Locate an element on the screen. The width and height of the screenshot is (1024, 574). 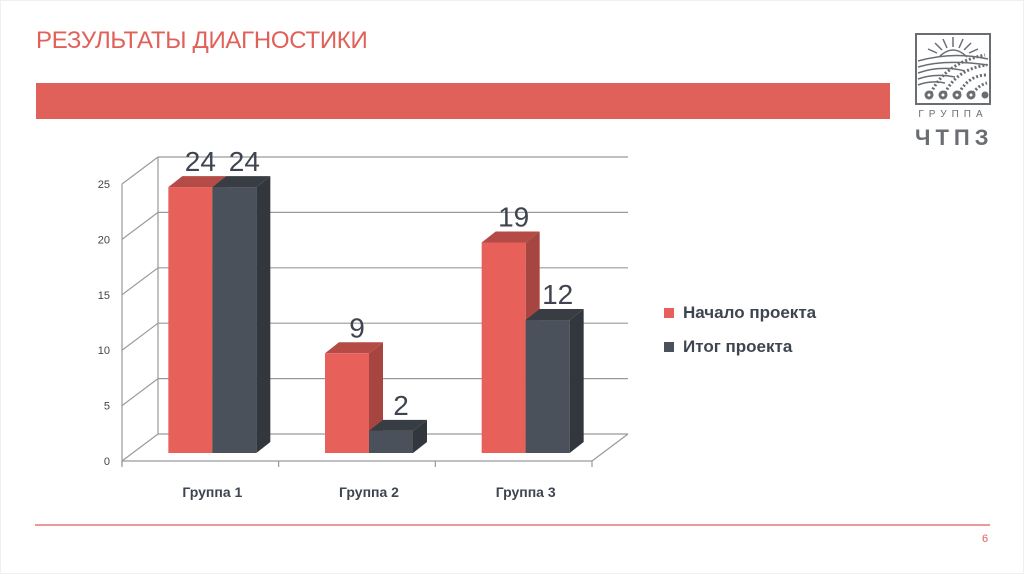
legend-item-start: Начало проекта is located at coordinates (740, 313).